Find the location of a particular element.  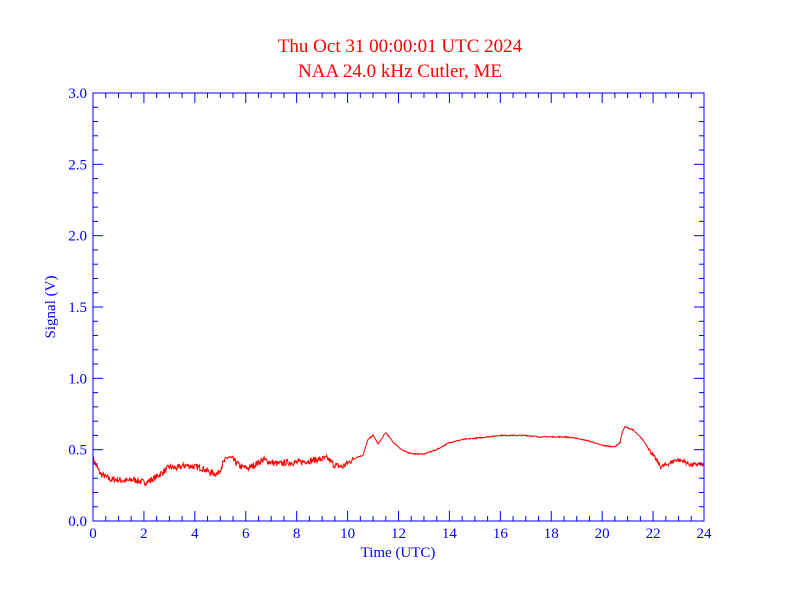

chart-title: Thu Oct 31 00:00:01 UTC 2024 is located at coordinates (400, 46).